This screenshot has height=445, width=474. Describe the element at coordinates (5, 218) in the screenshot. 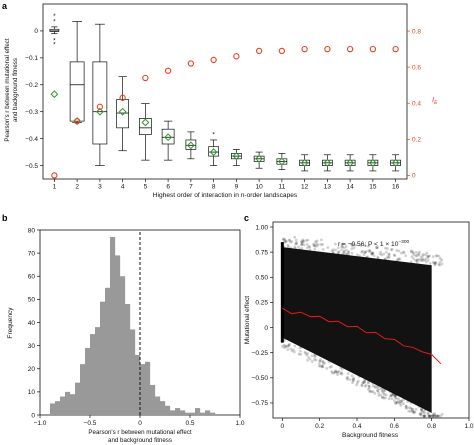

I see `panel-b-letter: b` at that location.